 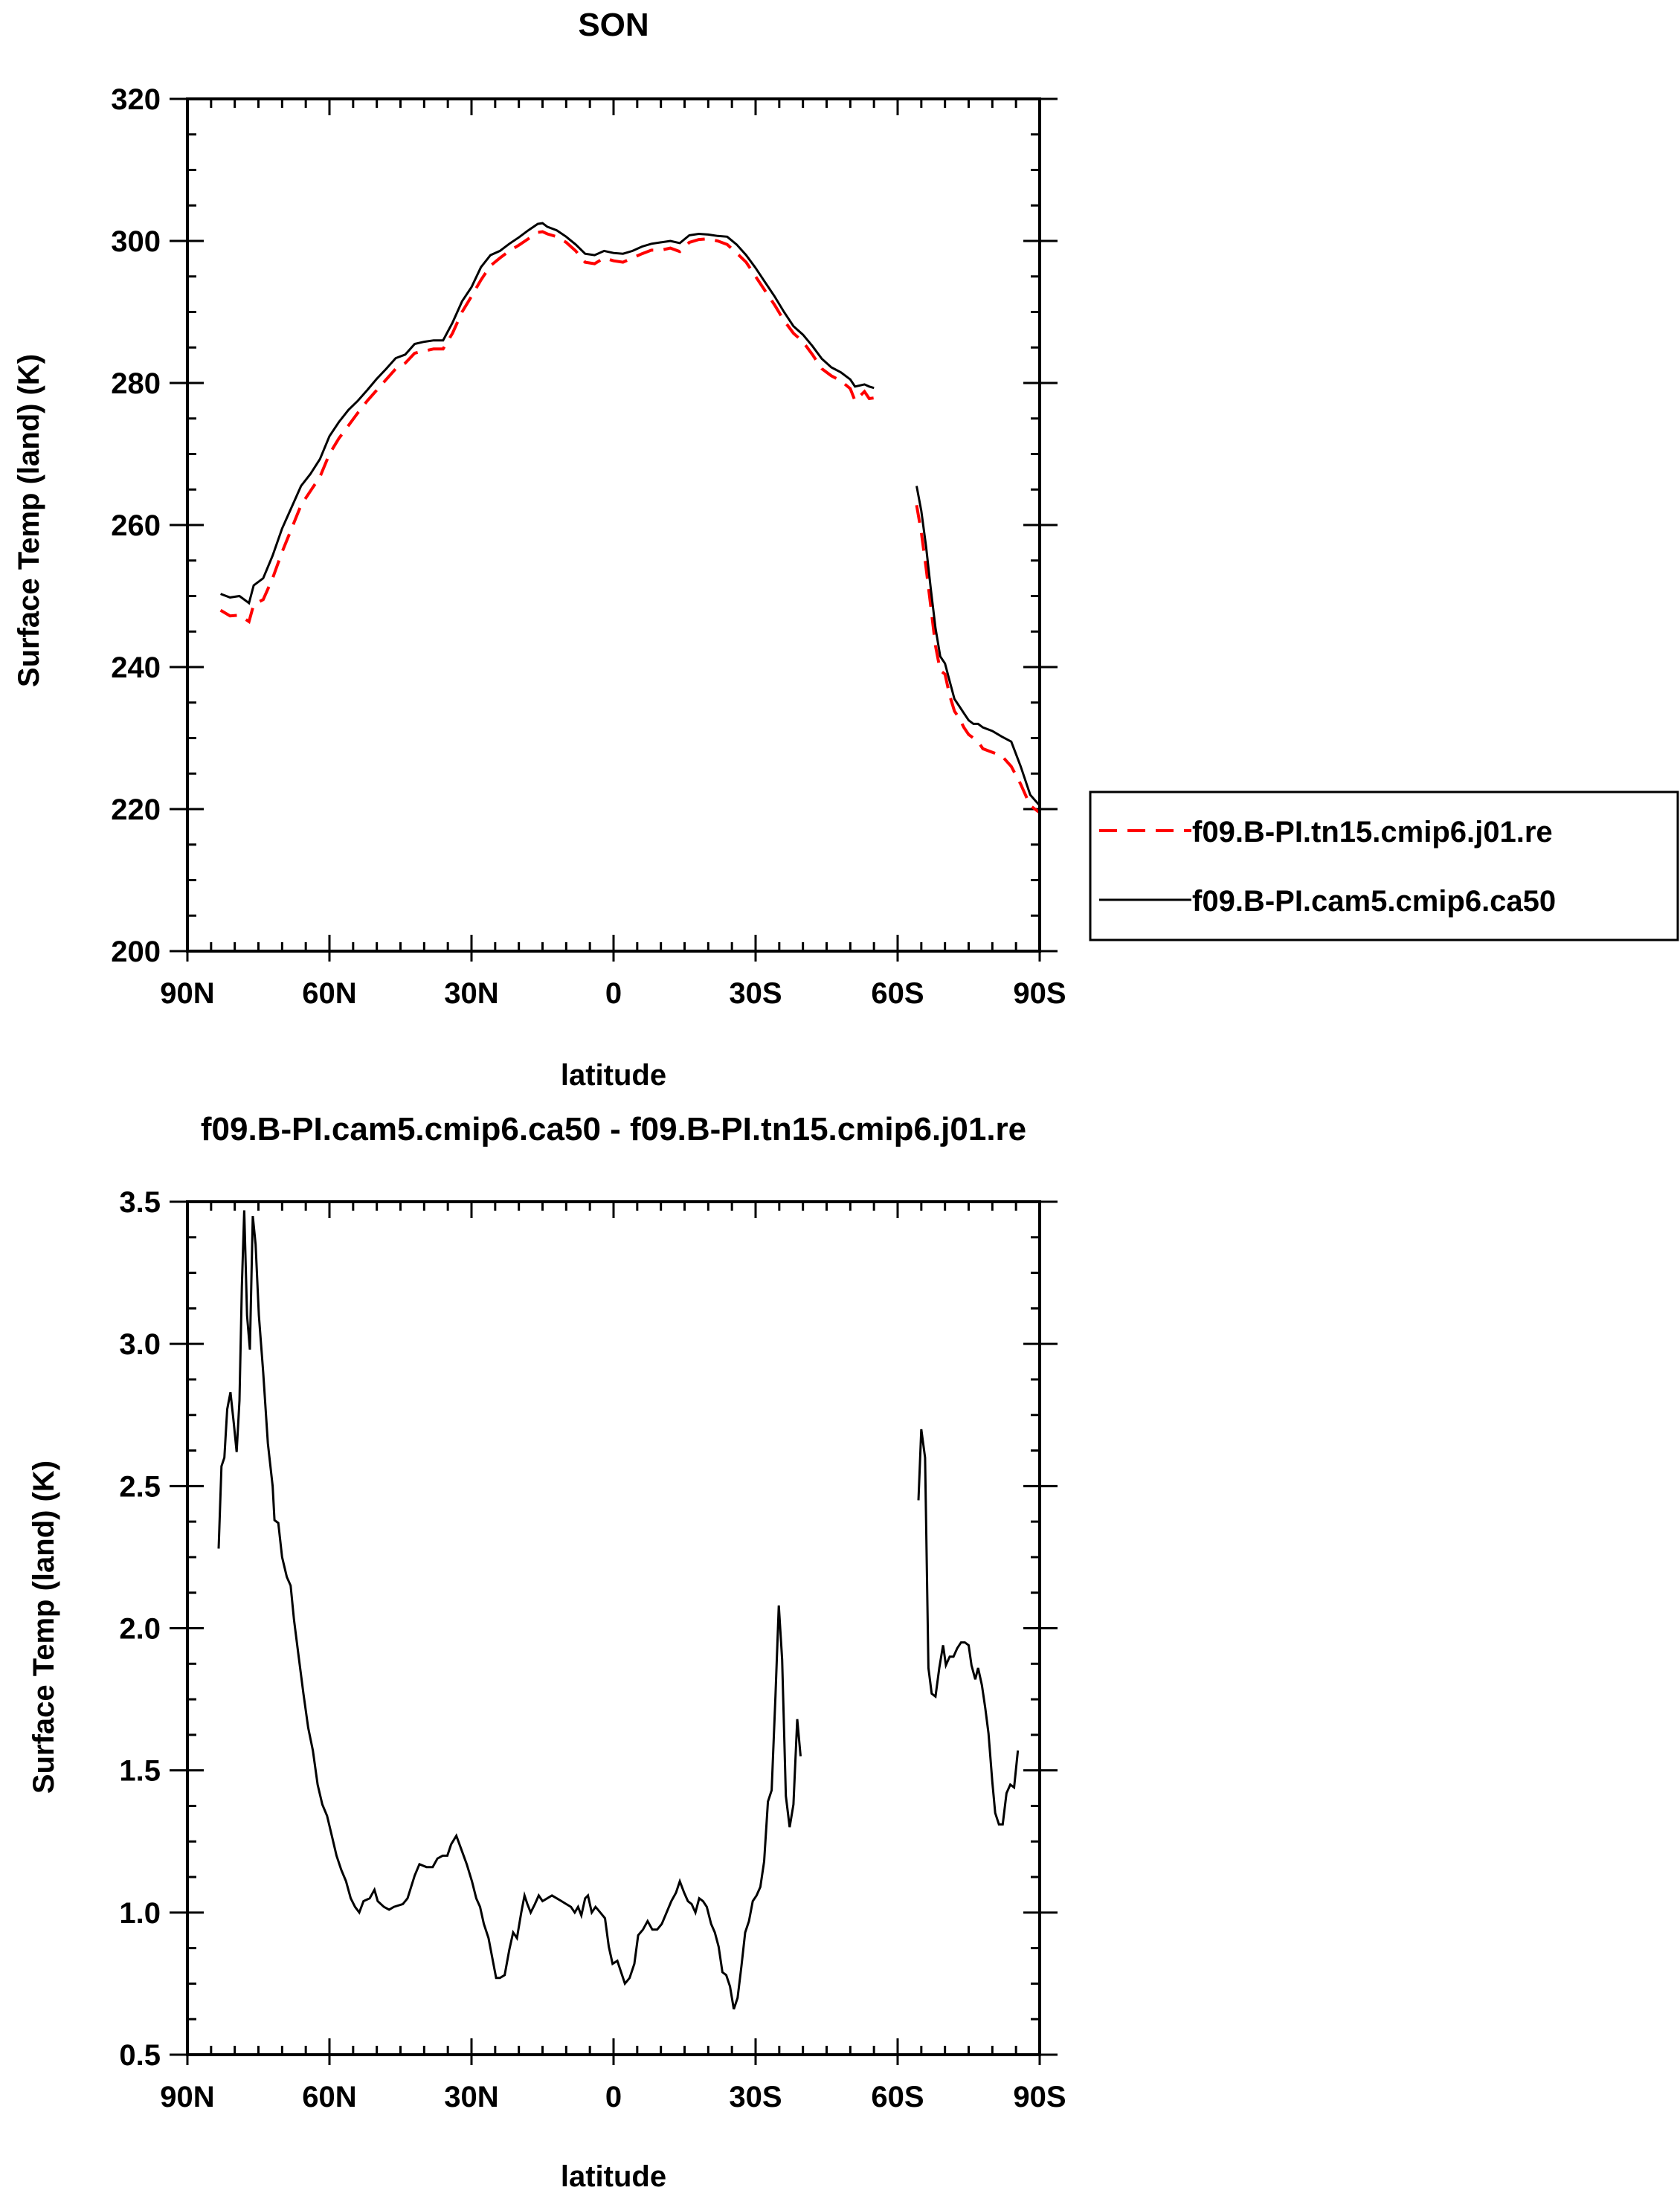 I want to click on top-y-tick-label: 240, so click(x=136, y=667).